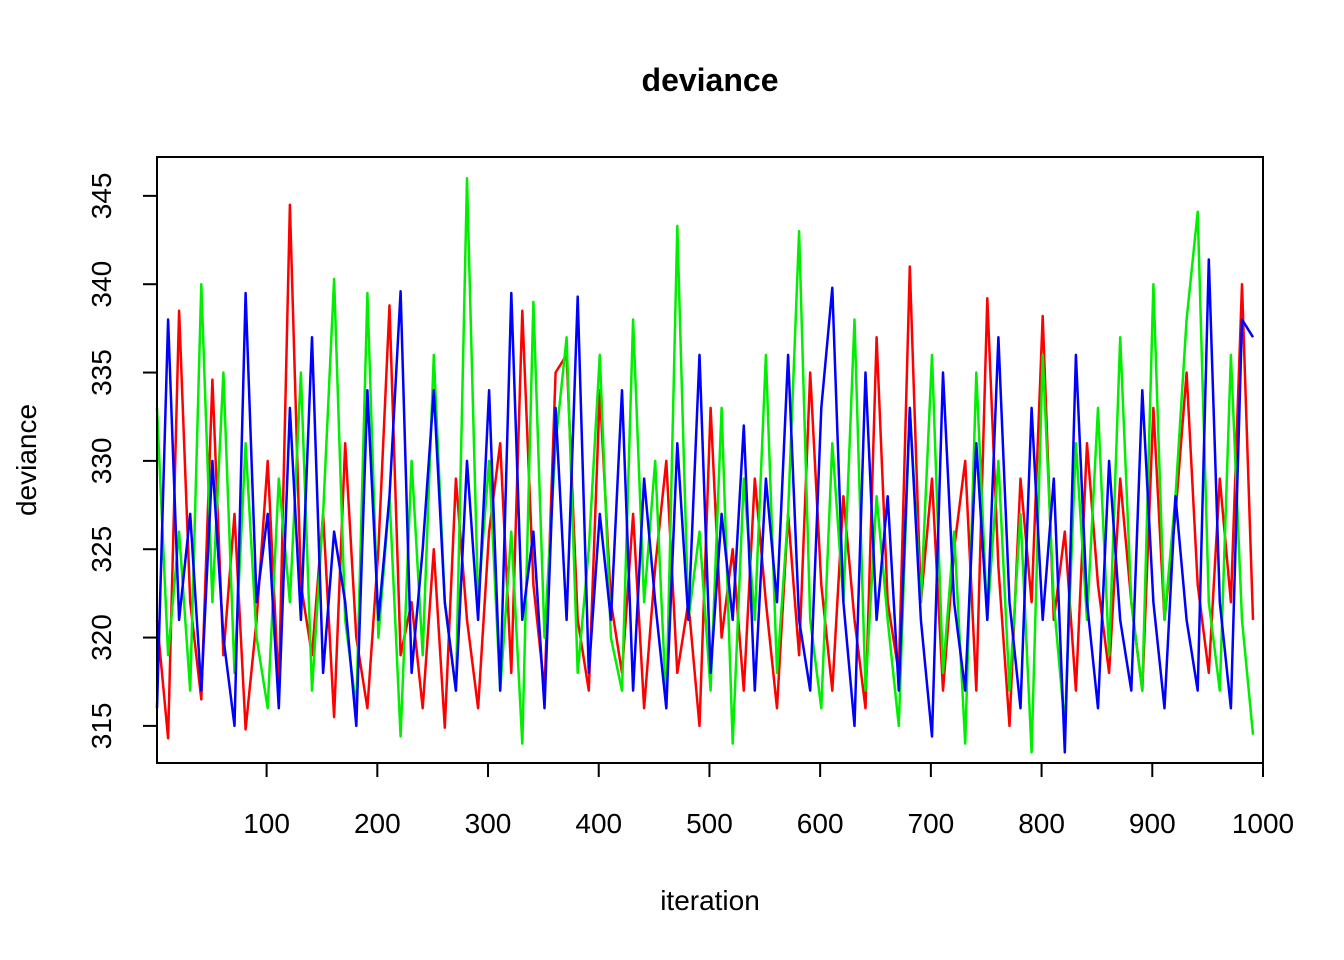 Image resolution: width=1344 pixels, height=960 pixels. Describe the element at coordinates (101, 461) in the screenshot. I see `y-tick-label: 330` at that location.